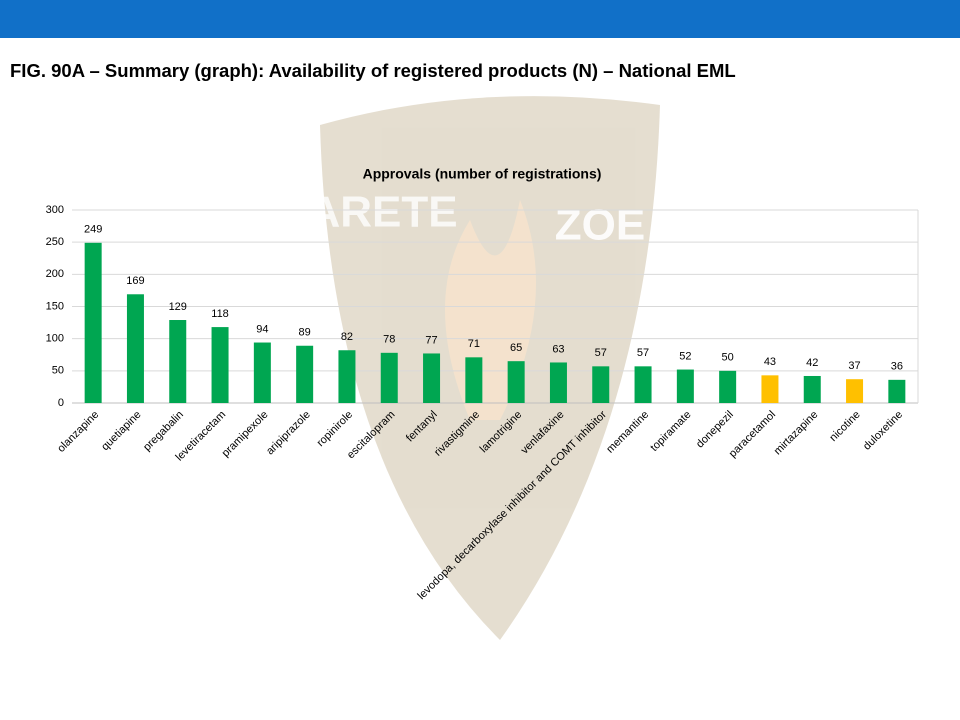 Image resolution: width=960 pixels, height=720 pixels. Describe the element at coordinates (58, 371) in the screenshot. I see `y-tick-label: 50` at that location.